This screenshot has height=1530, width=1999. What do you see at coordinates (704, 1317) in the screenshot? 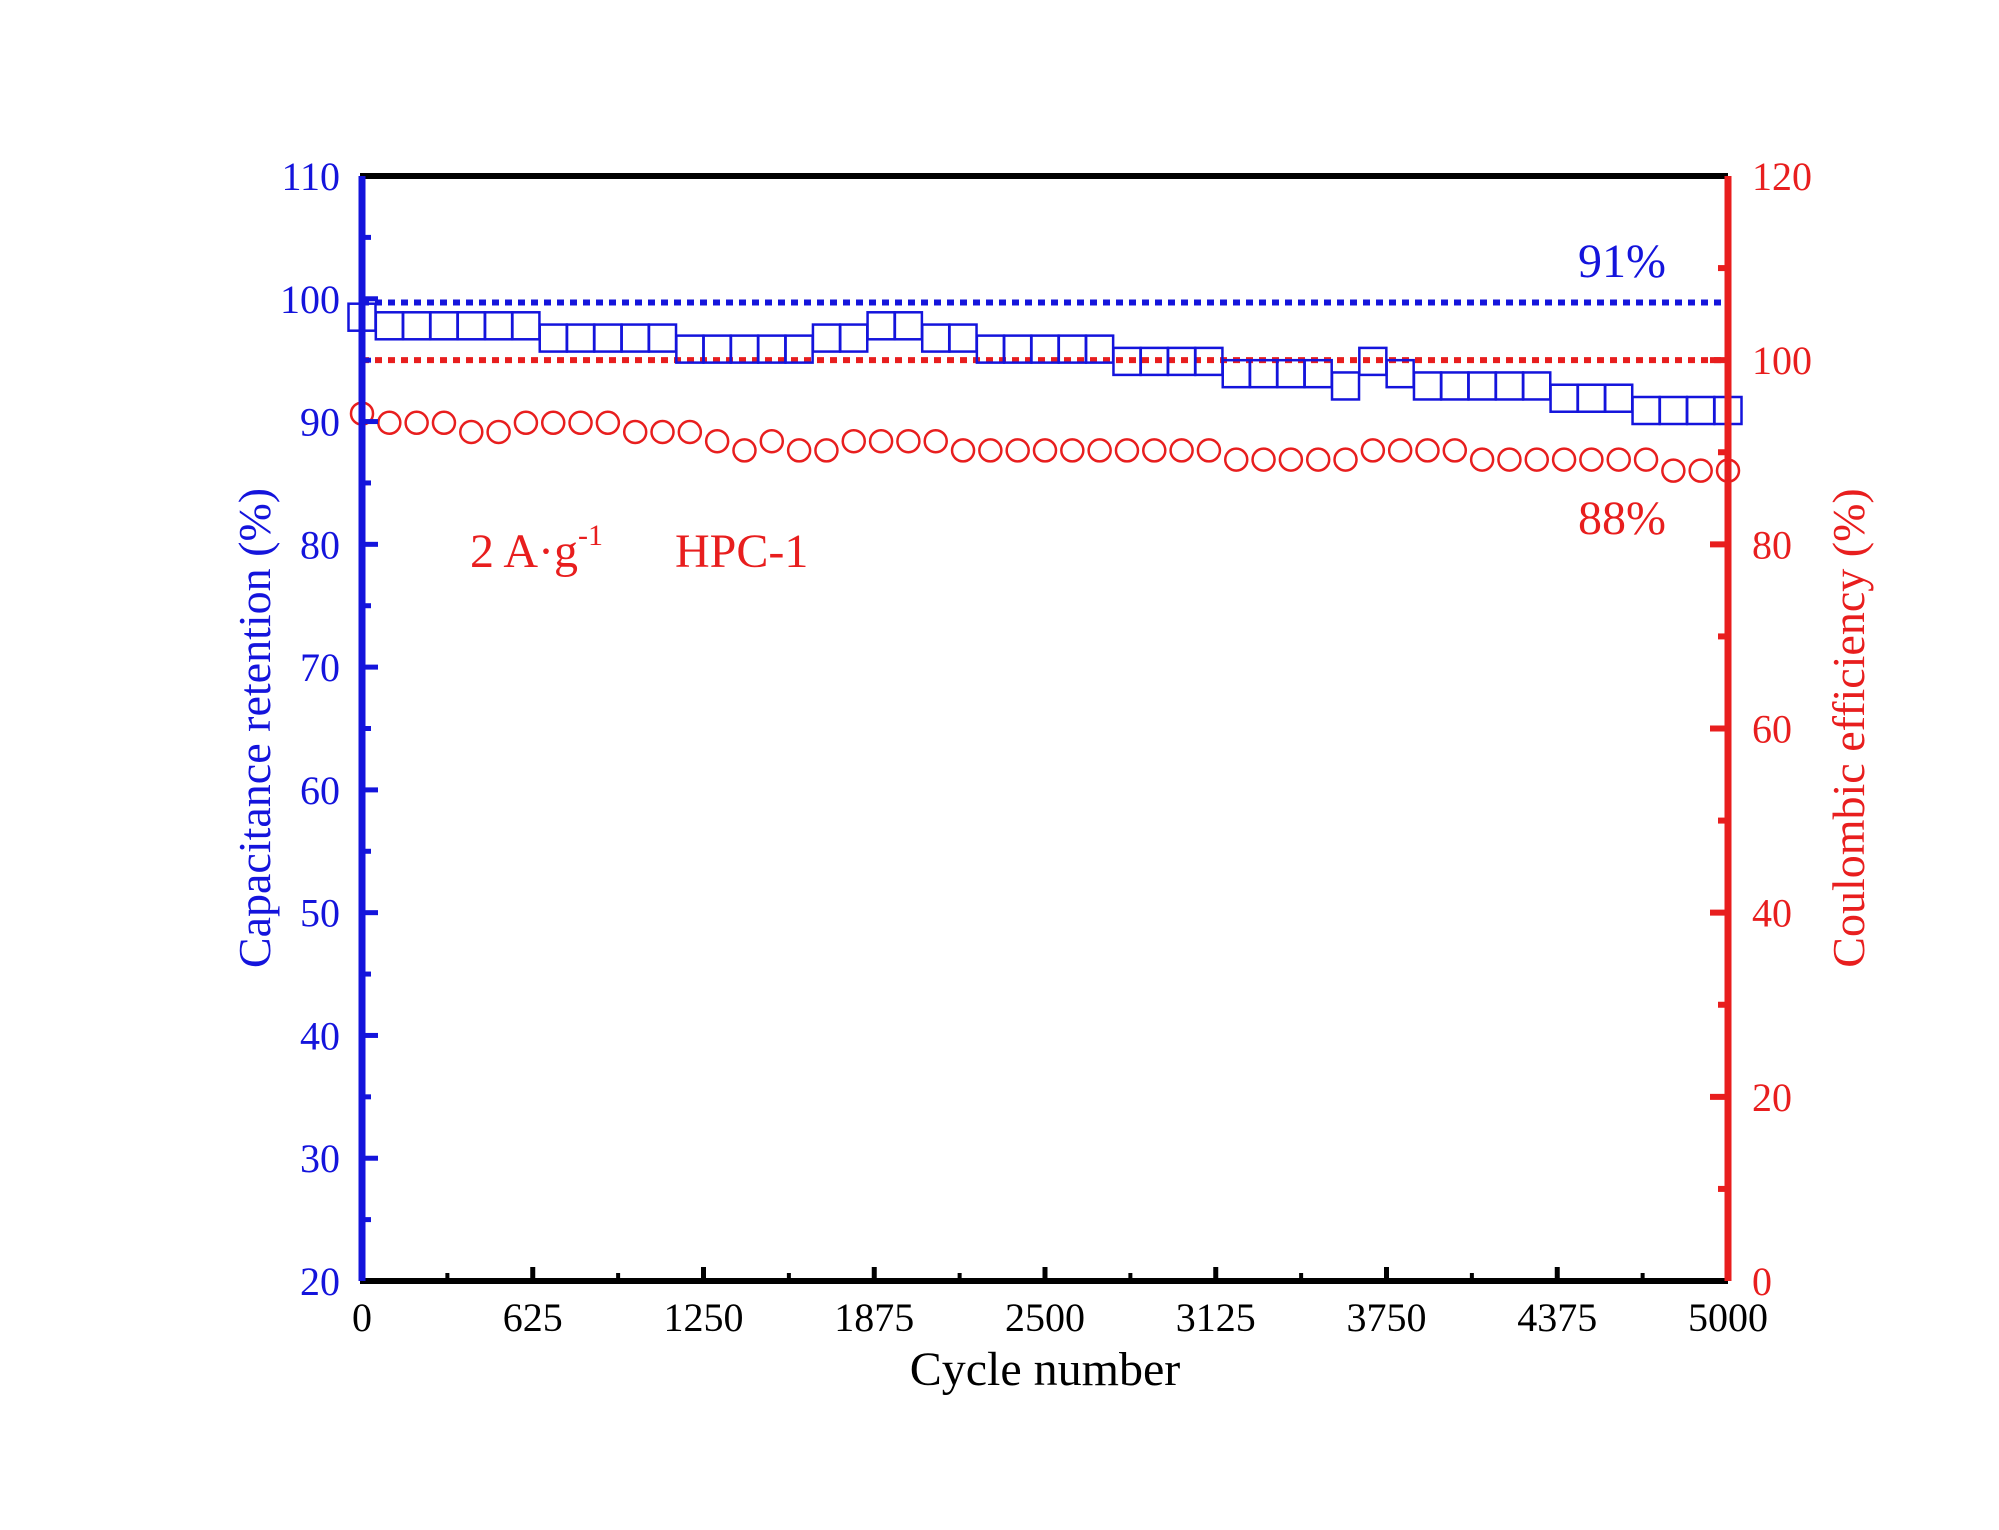
I see `x-tick-label: 1250` at bounding box center [704, 1317].